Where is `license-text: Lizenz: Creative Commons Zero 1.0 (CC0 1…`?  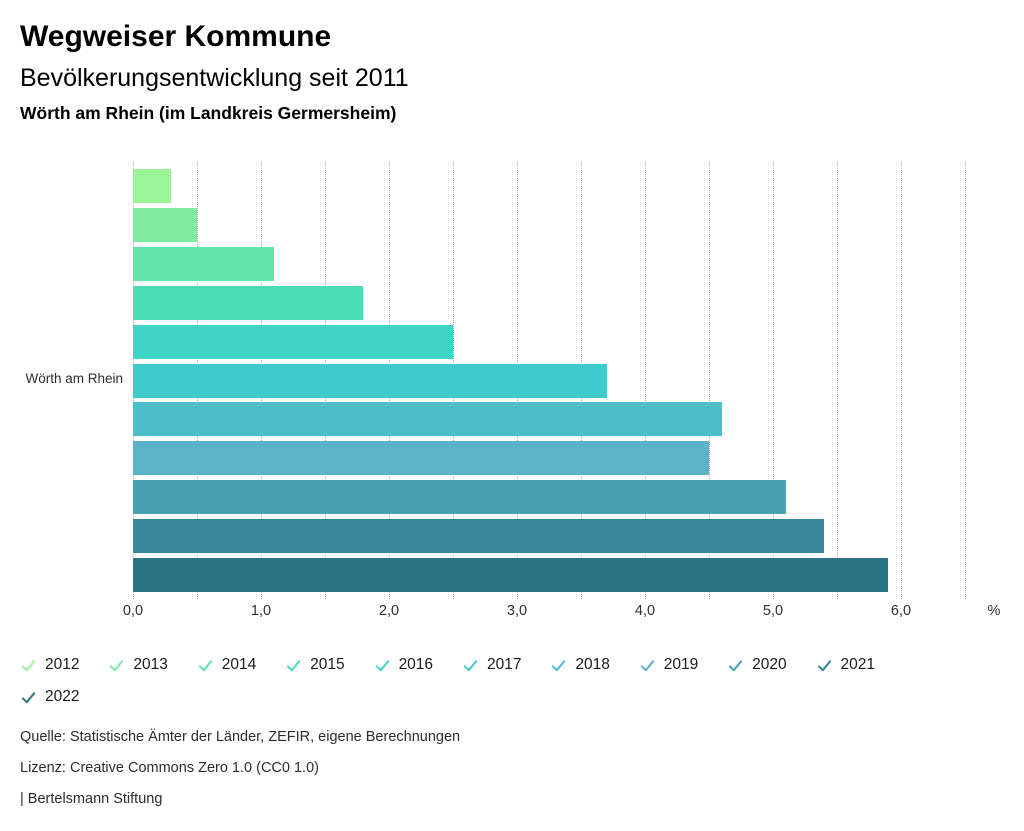
license-text: Lizenz: Creative Commons Zero 1.0 (CC0 1… is located at coordinates (169, 768).